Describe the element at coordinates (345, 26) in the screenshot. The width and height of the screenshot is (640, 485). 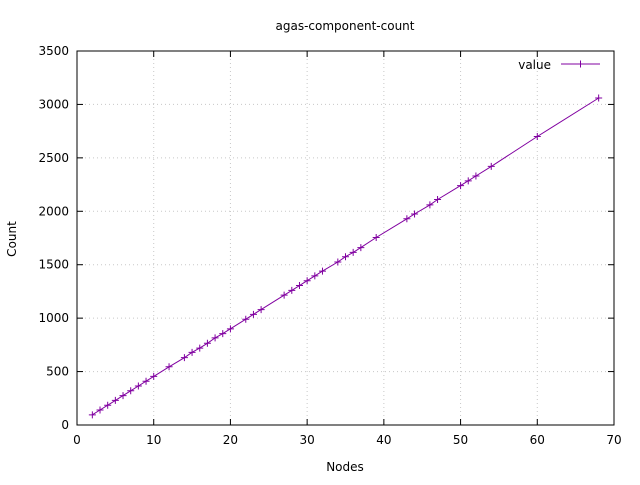
I see `chart-title: agas-component-count` at that location.